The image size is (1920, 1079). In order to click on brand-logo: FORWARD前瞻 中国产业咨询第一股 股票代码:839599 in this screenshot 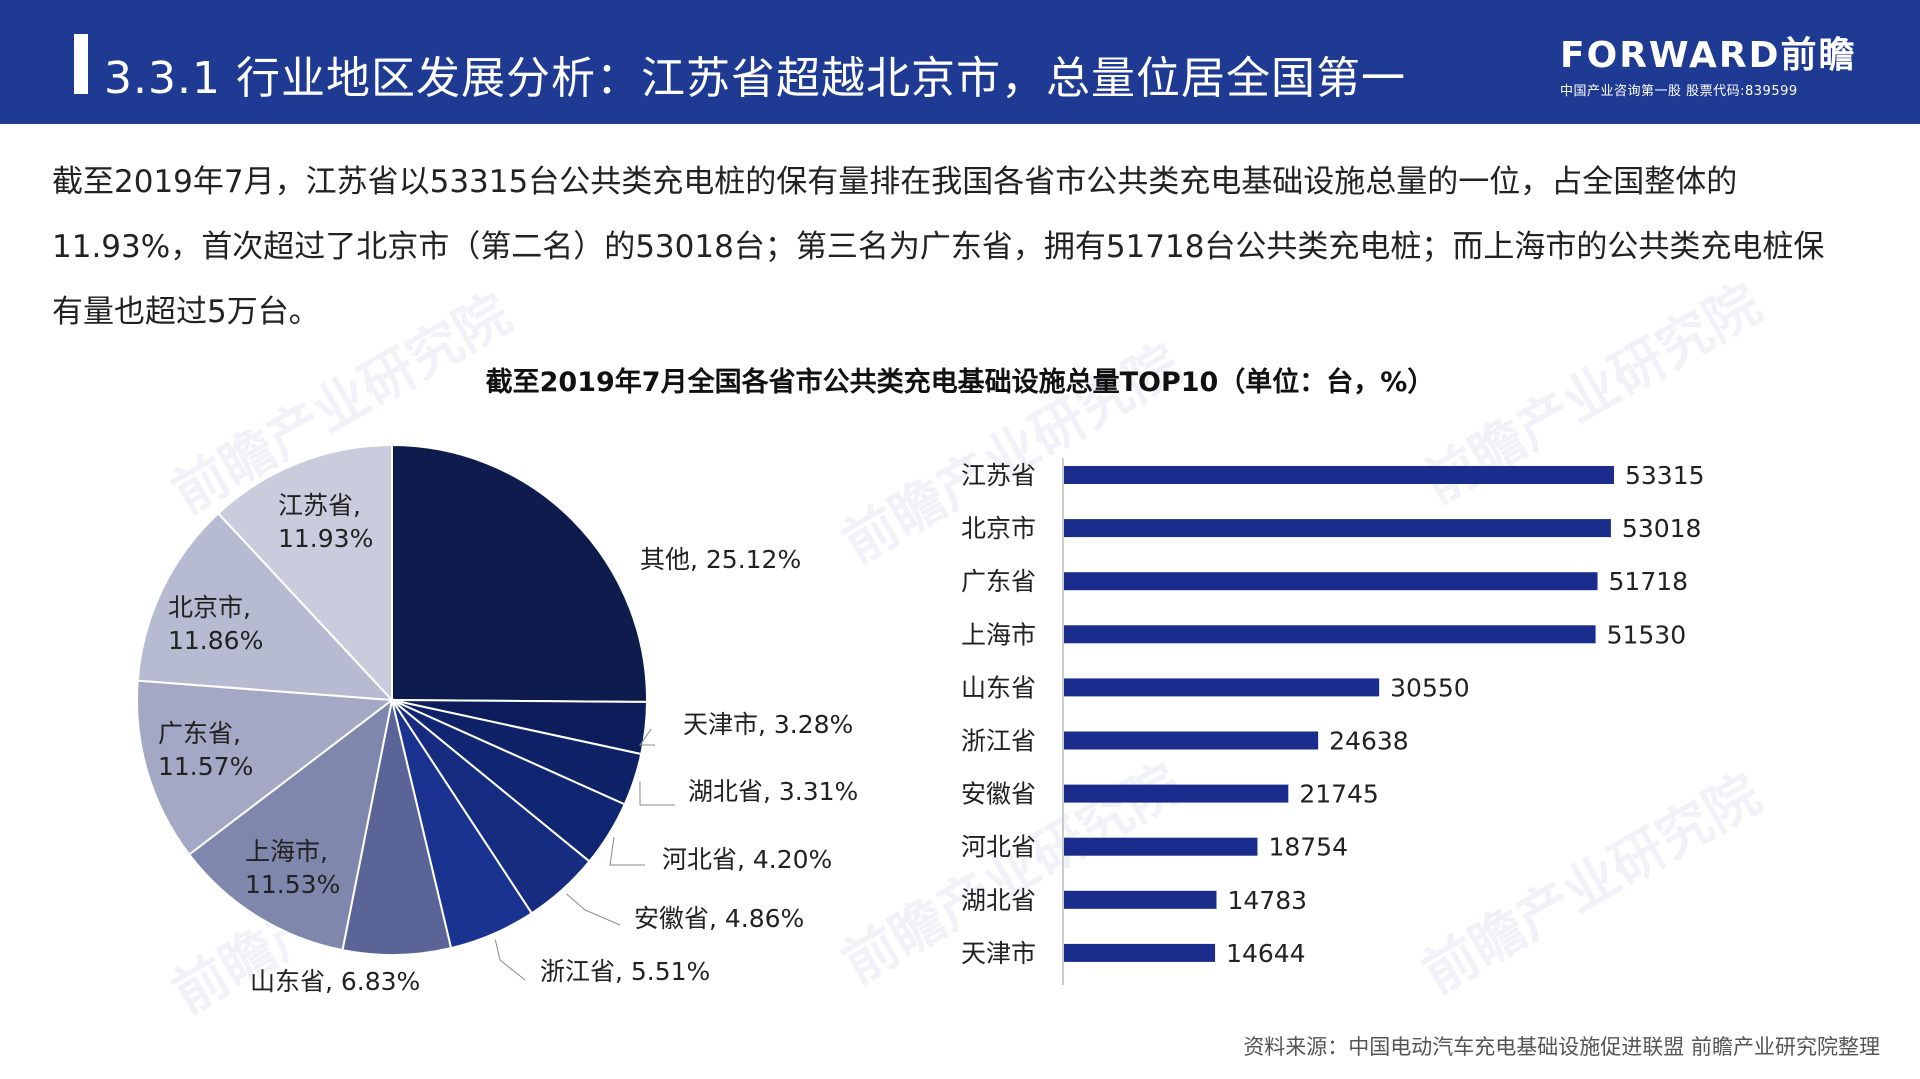, I will do `click(1708, 67)`.